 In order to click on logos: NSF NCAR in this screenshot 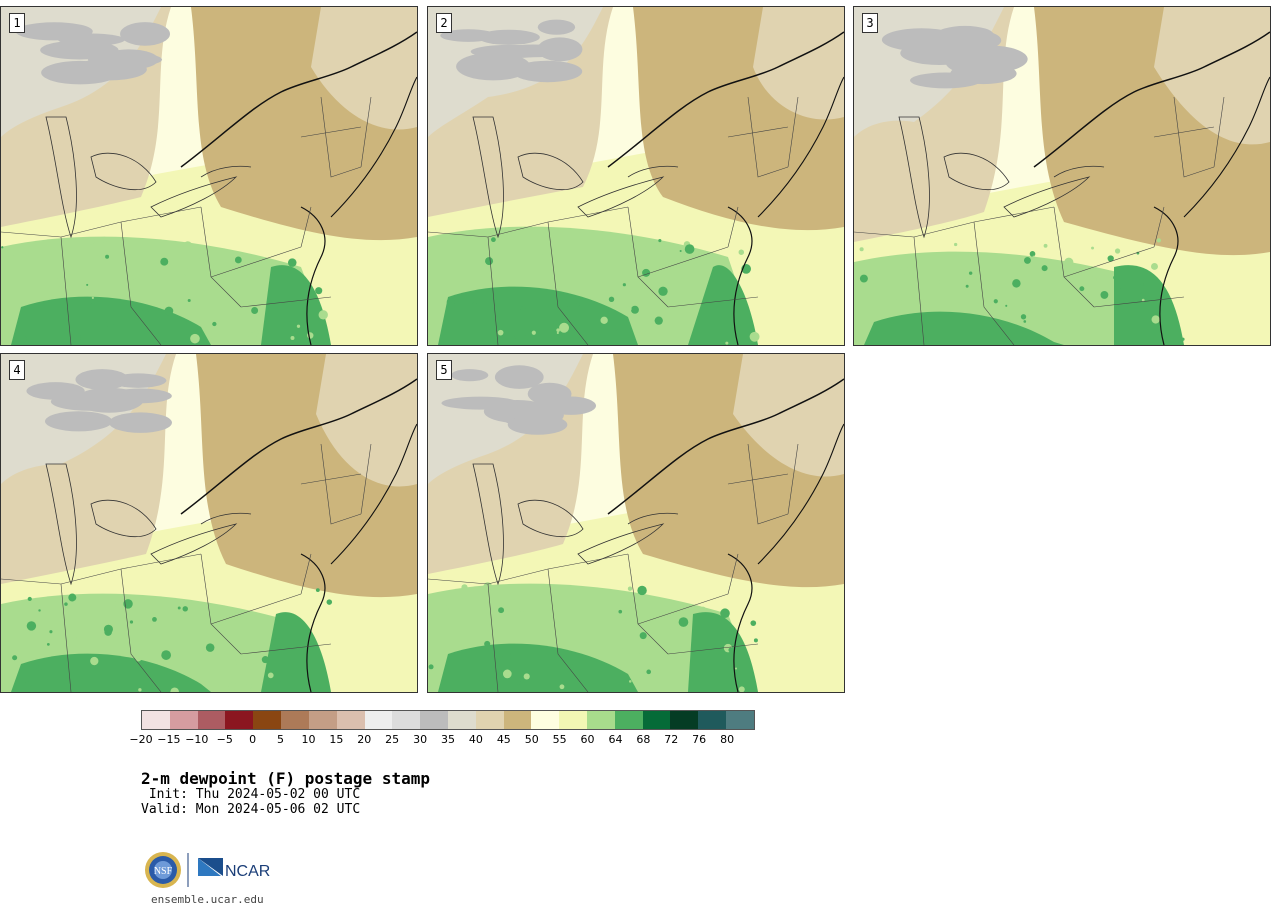, I will do `click(213, 870)`.